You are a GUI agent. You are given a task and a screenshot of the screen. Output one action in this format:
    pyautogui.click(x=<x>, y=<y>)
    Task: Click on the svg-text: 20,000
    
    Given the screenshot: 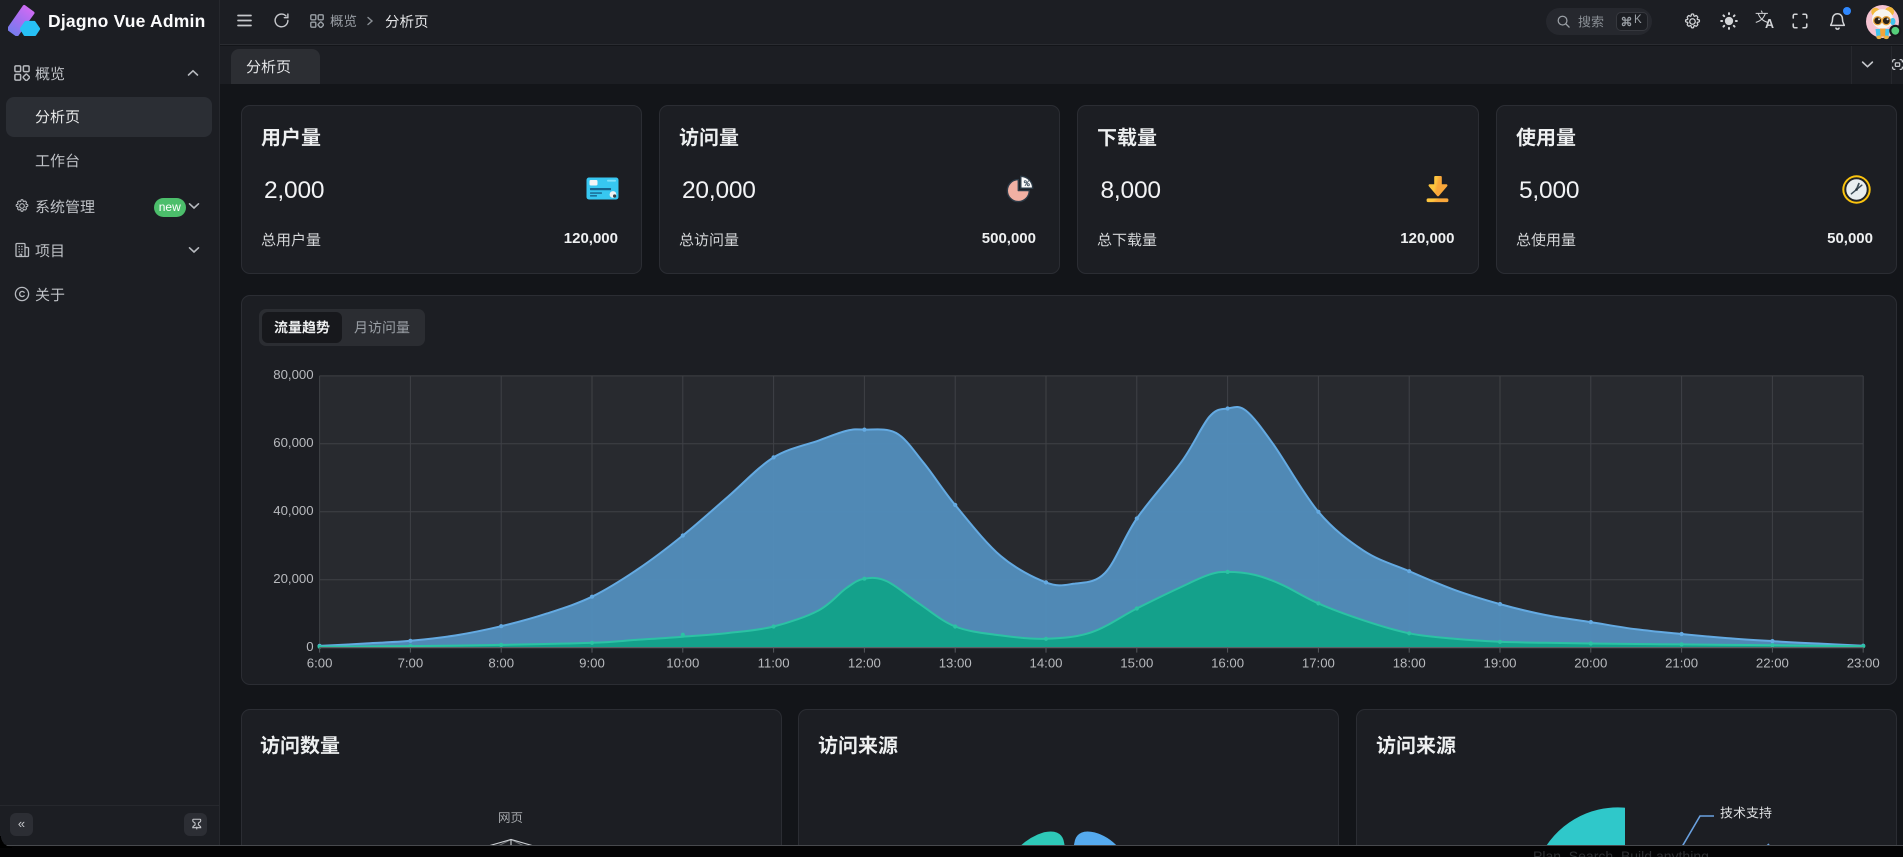 What is the action you would take?
    pyautogui.click(x=293, y=578)
    